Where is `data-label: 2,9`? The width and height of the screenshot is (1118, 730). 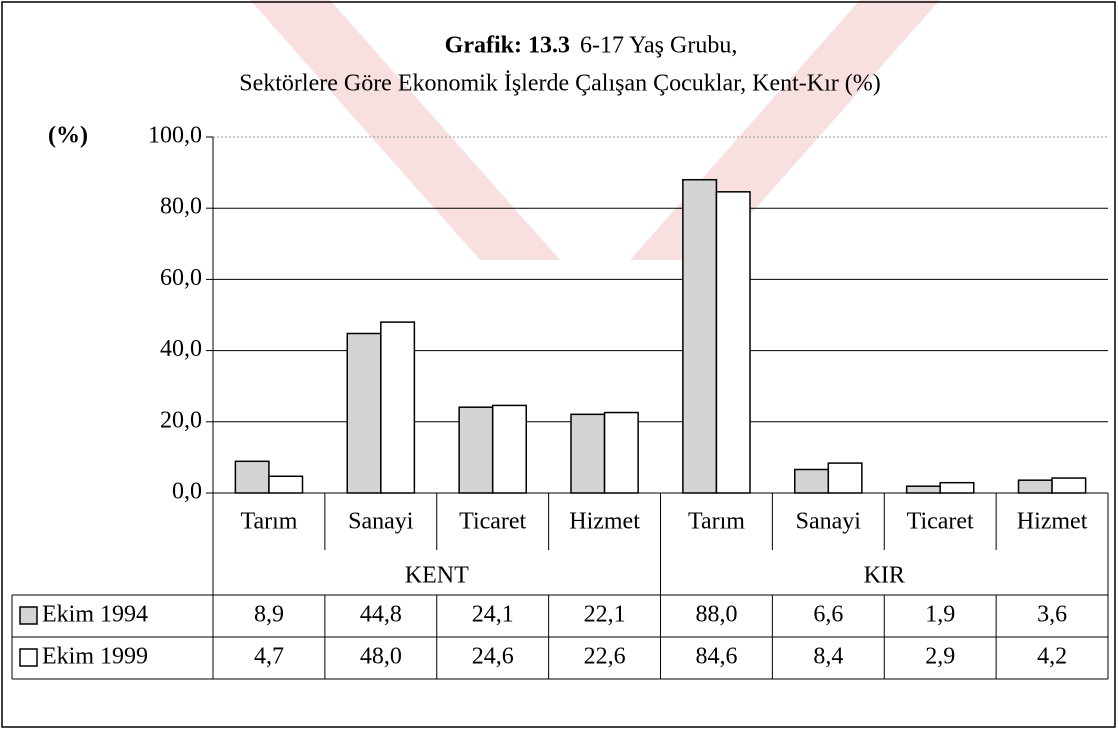 data-label: 2,9 is located at coordinates (940, 657).